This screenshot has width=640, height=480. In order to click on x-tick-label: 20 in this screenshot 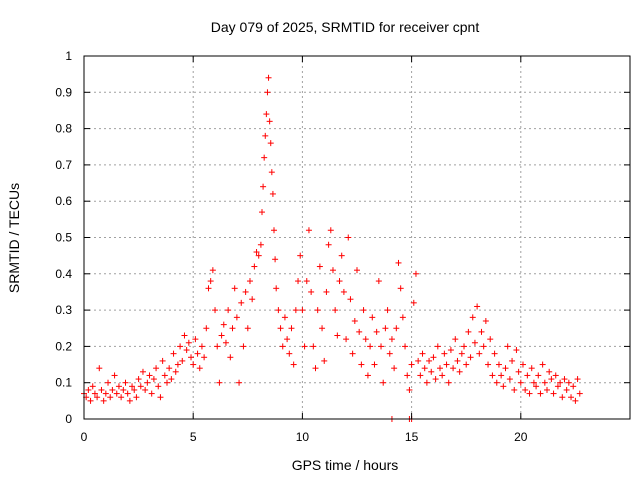, I will do `click(521, 437)`.